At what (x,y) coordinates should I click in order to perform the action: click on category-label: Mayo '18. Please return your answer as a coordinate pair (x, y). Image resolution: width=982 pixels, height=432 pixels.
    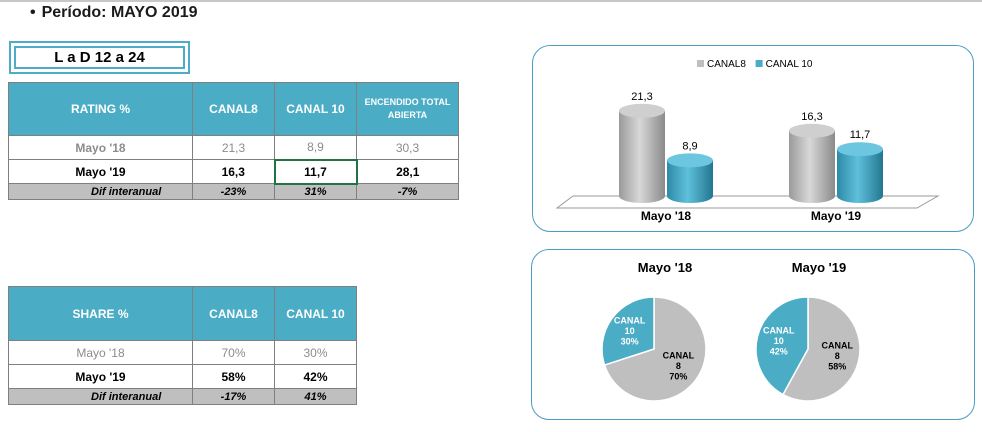
    Looking at the image, I should click on (666, 216).